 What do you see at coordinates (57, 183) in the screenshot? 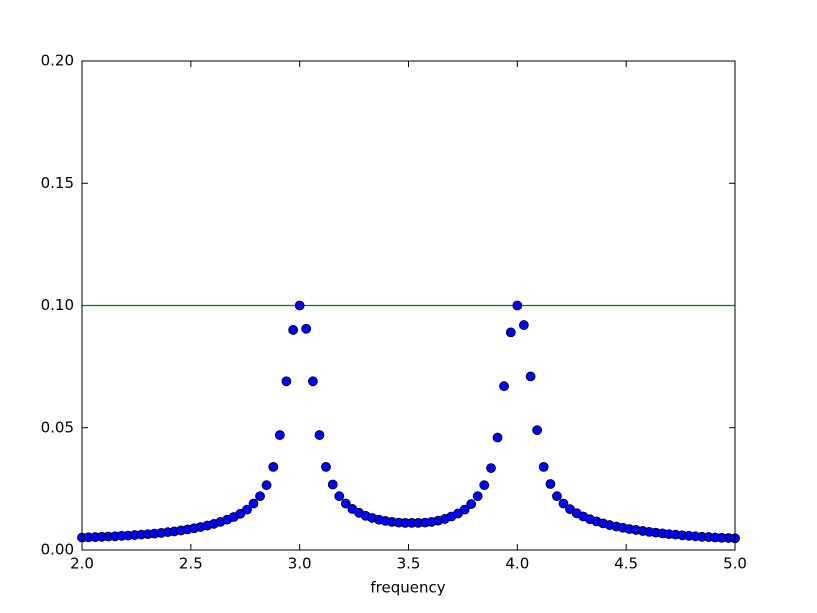
I see `y-tick-label: 0.15` at bounding box center [57, 183].